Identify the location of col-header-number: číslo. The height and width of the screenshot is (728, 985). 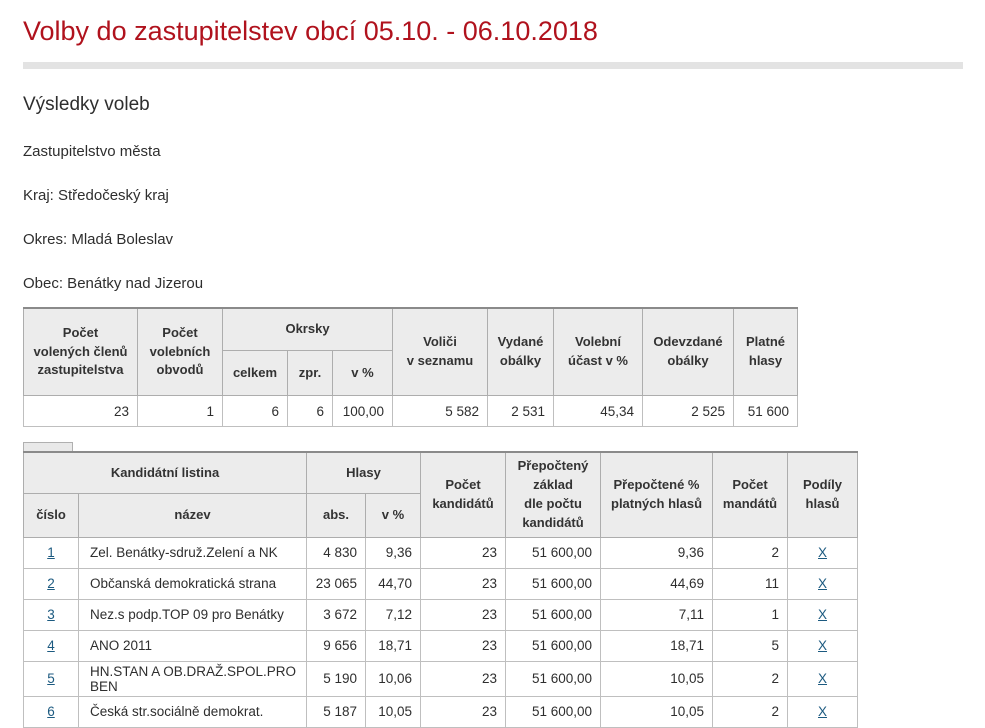
(51, 515).